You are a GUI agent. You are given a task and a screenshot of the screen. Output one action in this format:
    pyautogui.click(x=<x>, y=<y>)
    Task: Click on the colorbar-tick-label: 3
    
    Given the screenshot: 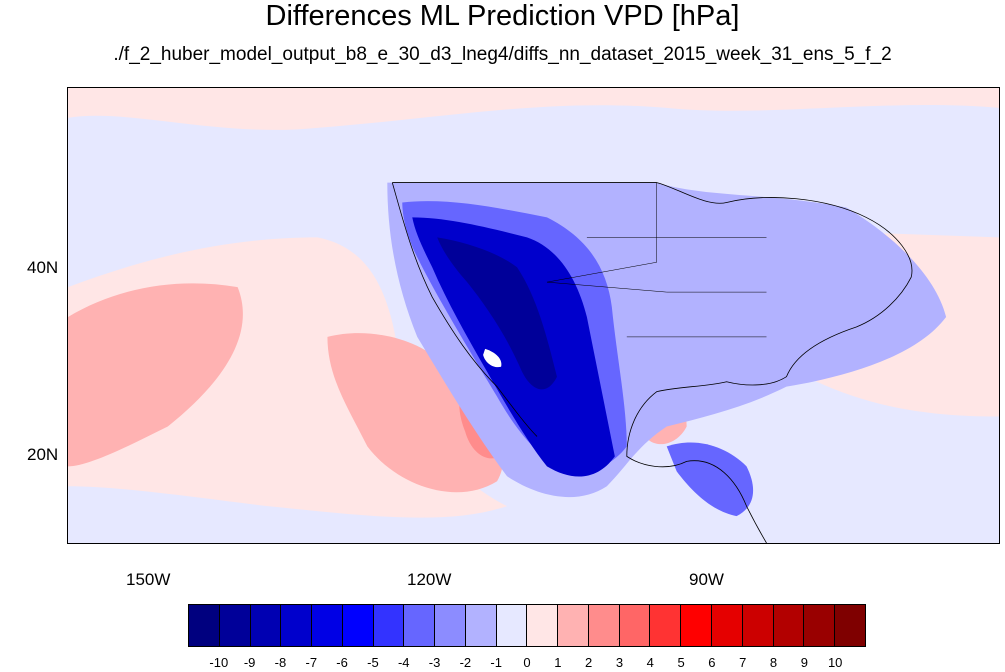 What is the action you would take?
    pyautogui.click(x=619, y=662)
    